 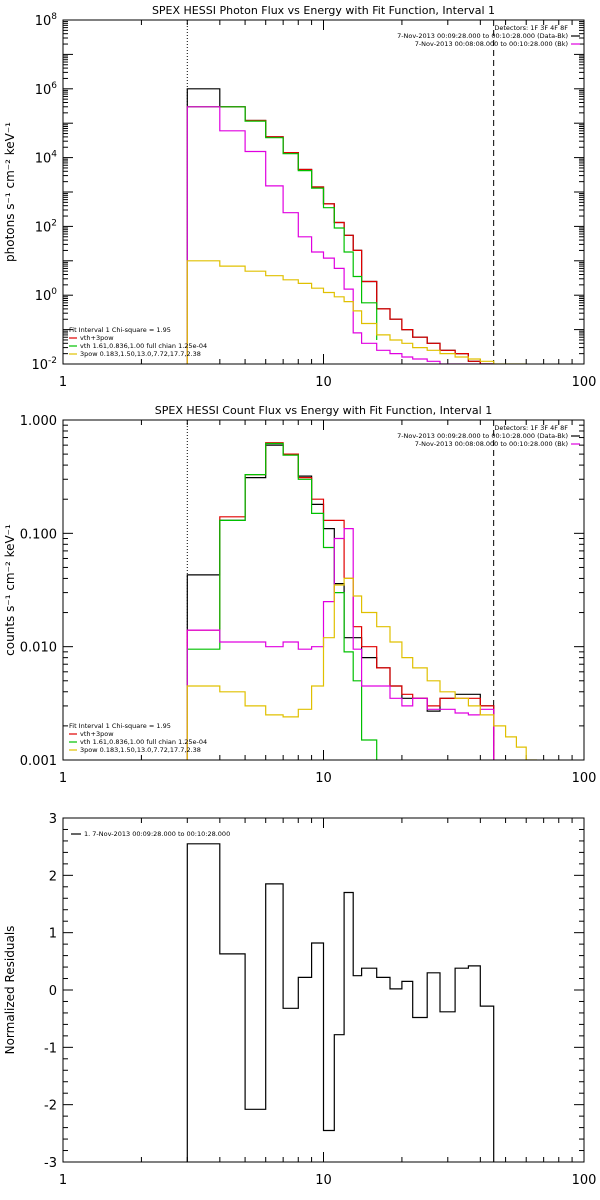 What do you see at coordinates (38, 534) in the screenshot?
I see `y-tick-label: 0.100` at bounding box center [38, 534].